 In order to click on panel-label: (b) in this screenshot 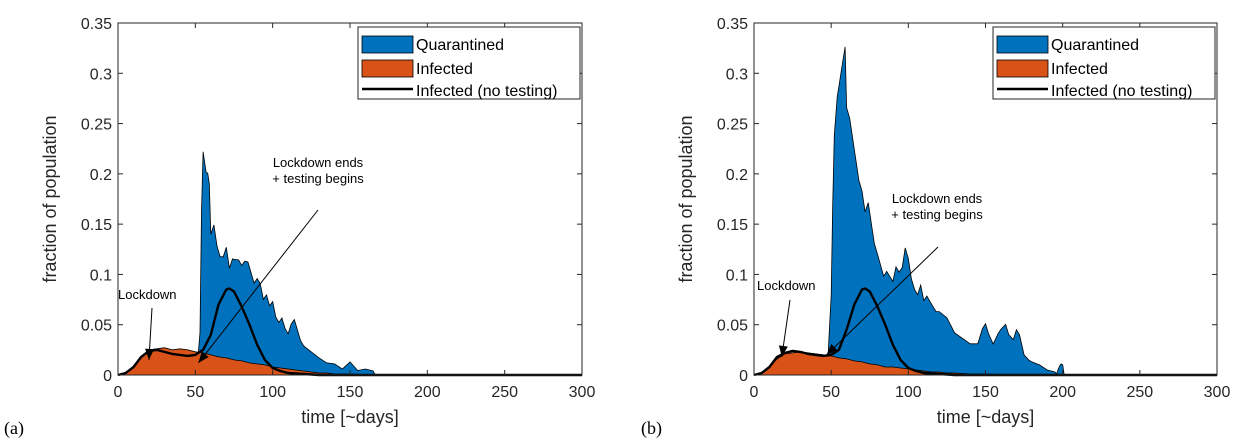, I will do `click(651, 428)`.